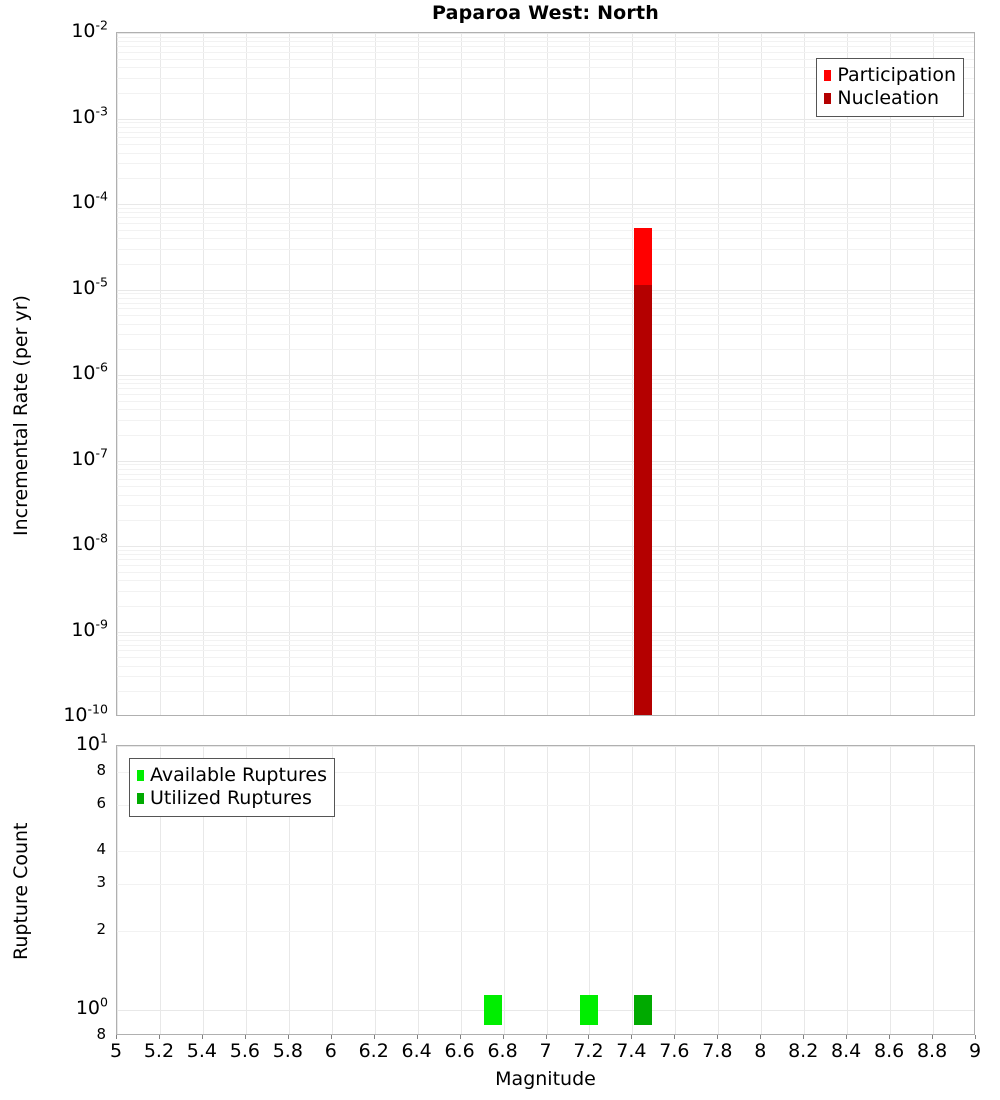 The width and height of the screenshot is (1000, 1100). I want to click on y-tick-label: 10⁰, so click(91, 1007).